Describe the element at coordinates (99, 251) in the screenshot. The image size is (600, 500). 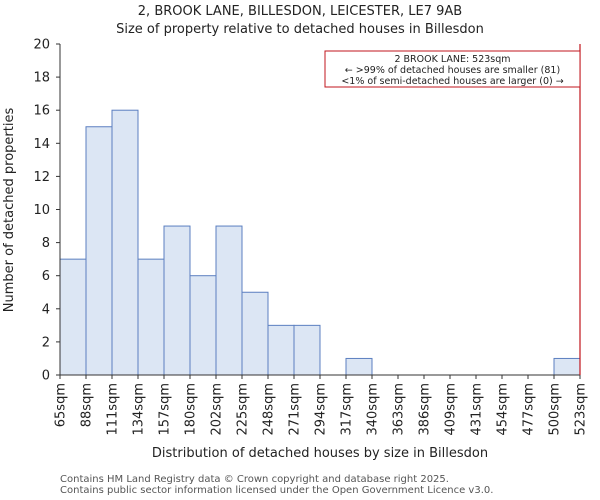
I see `bar-88sqm` at that location.